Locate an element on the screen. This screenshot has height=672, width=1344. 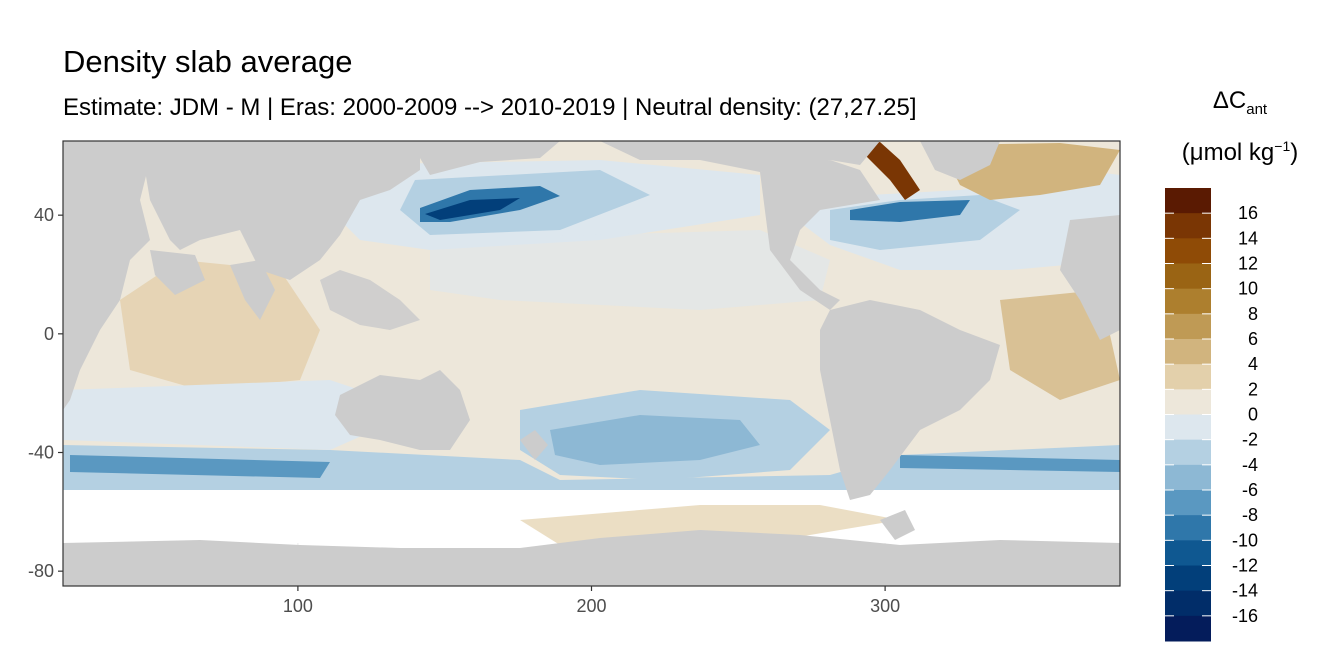
y-axis-tick-label: -80 is located at coordinates (41, 571).